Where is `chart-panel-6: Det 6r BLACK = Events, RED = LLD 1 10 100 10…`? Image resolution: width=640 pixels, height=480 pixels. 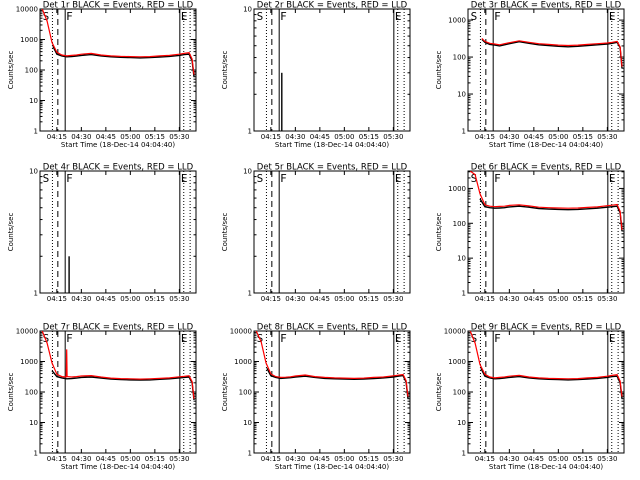
chart-panel-6: Det 6r BLACK = Events, RED = LLD 1 10 100 10… is located at coordinates (530, 233).